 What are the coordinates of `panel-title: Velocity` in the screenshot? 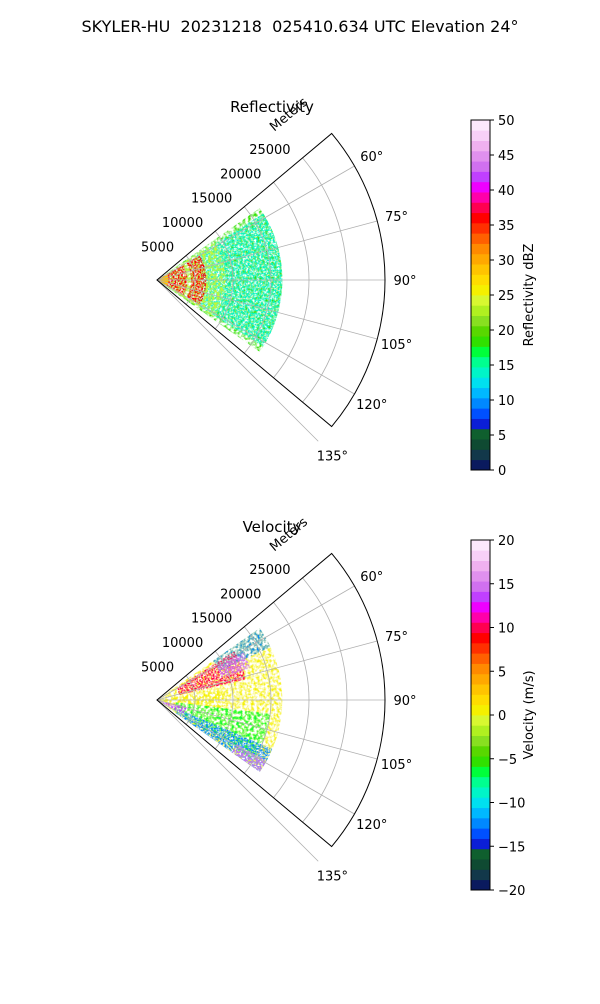 It's located at (272, 527).